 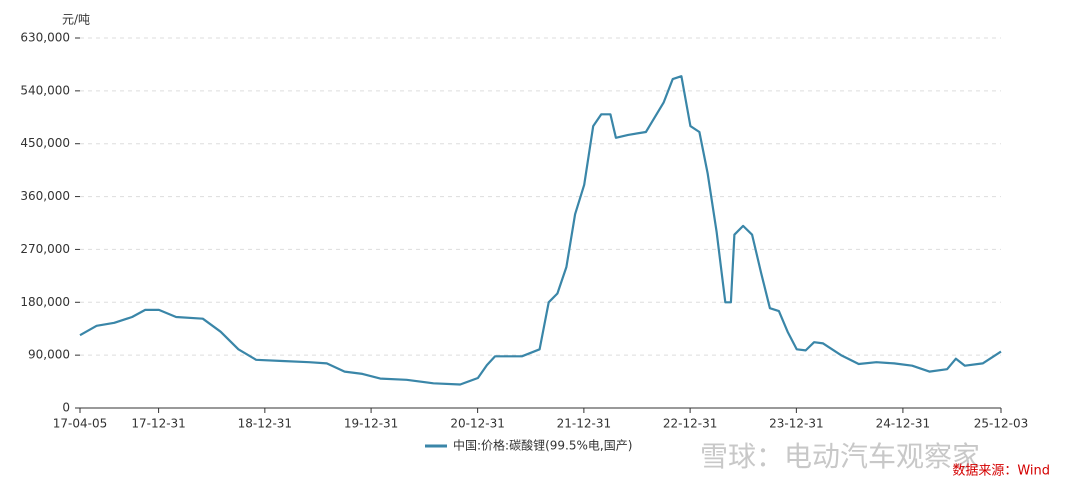 What do you see at coordinates (584, 424) in the screenshot?
I see `x-tick-label: 21-12-31` at bounding box center [584, 424].